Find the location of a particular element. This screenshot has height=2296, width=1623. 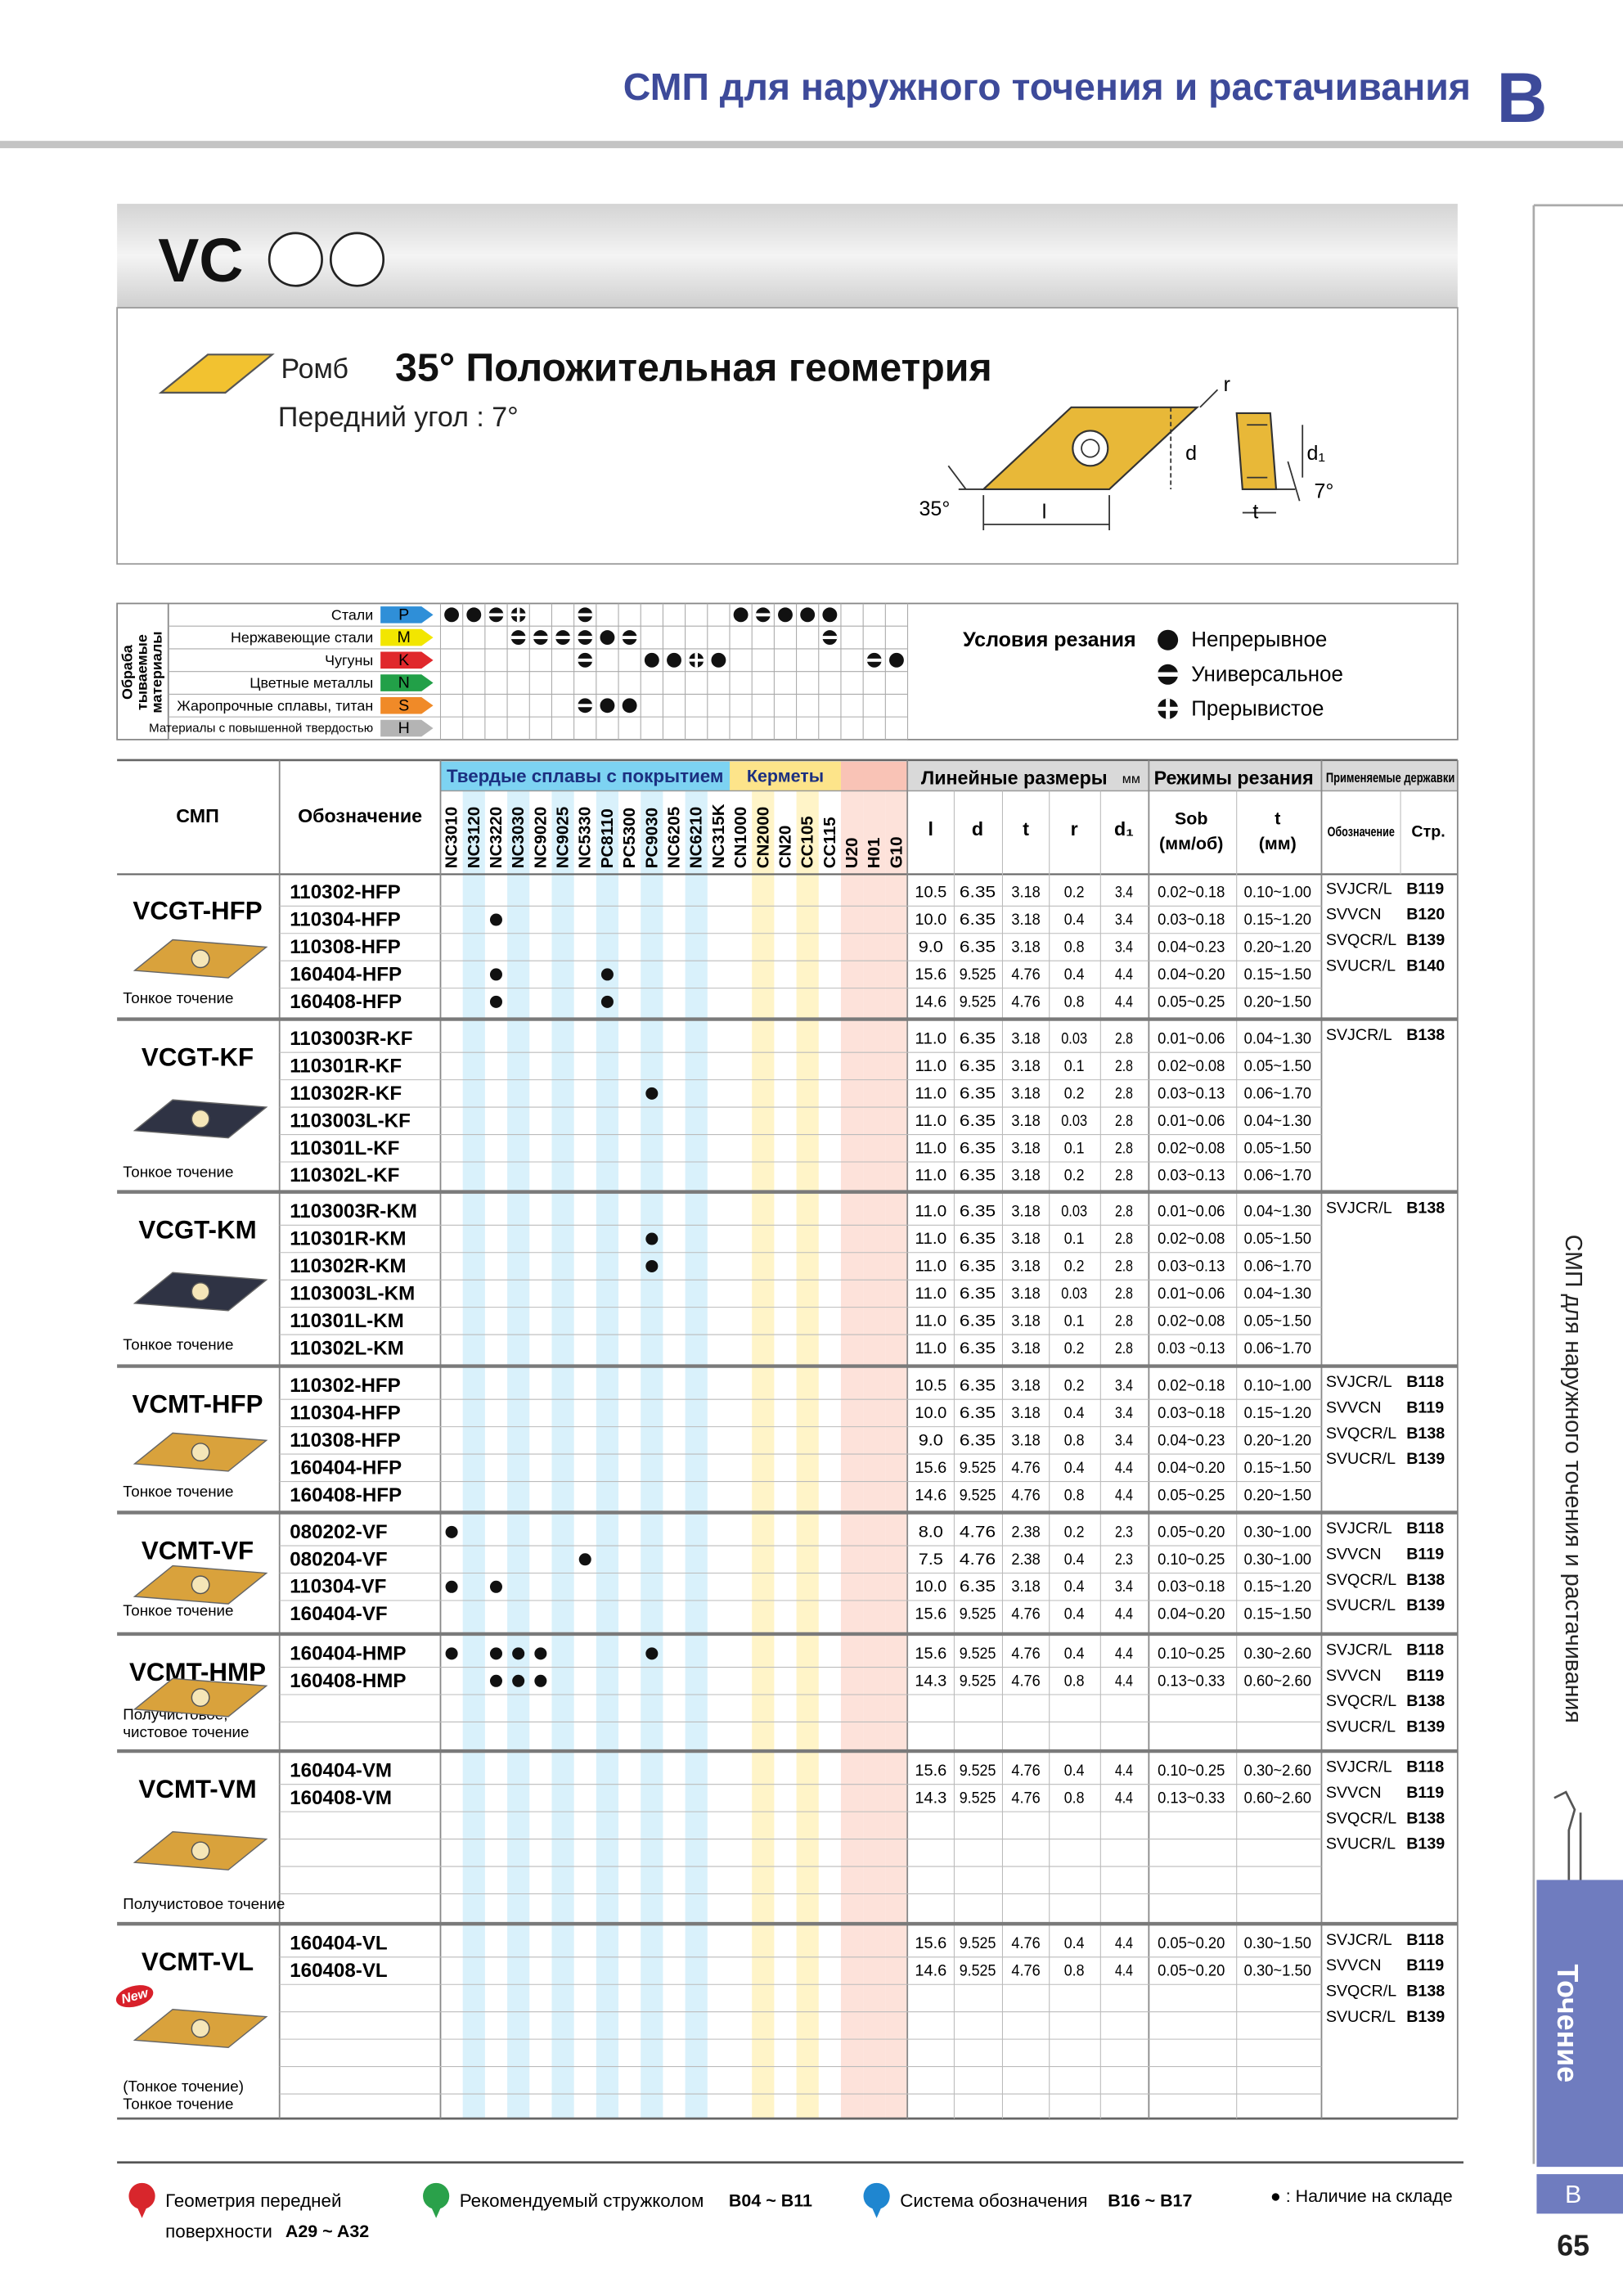

footer-text: поверхности is located at coordinates (218, 2231).